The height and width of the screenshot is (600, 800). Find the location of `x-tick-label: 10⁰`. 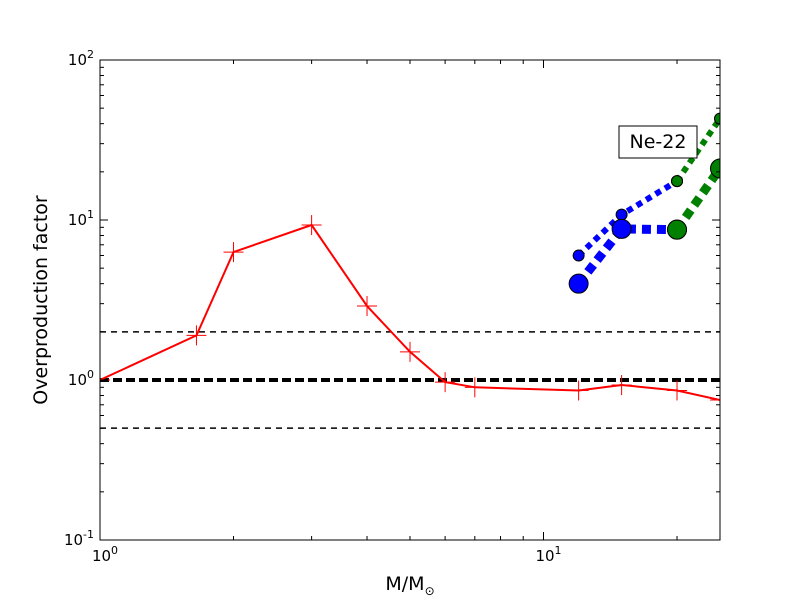

x-tick-label: 10⁰ is located at coordinates (105, 554).